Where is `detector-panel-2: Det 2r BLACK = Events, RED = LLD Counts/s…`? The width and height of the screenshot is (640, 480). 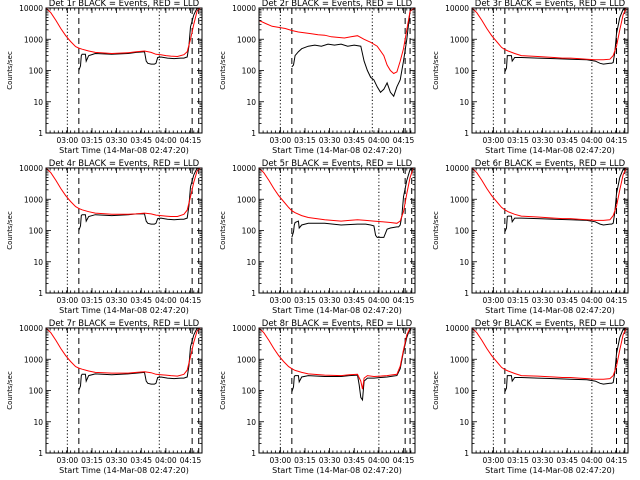
detector-panel-2: Det 2r BLACK = Events, RED = LLD Counts/s… is located at coordinates (317, 77).